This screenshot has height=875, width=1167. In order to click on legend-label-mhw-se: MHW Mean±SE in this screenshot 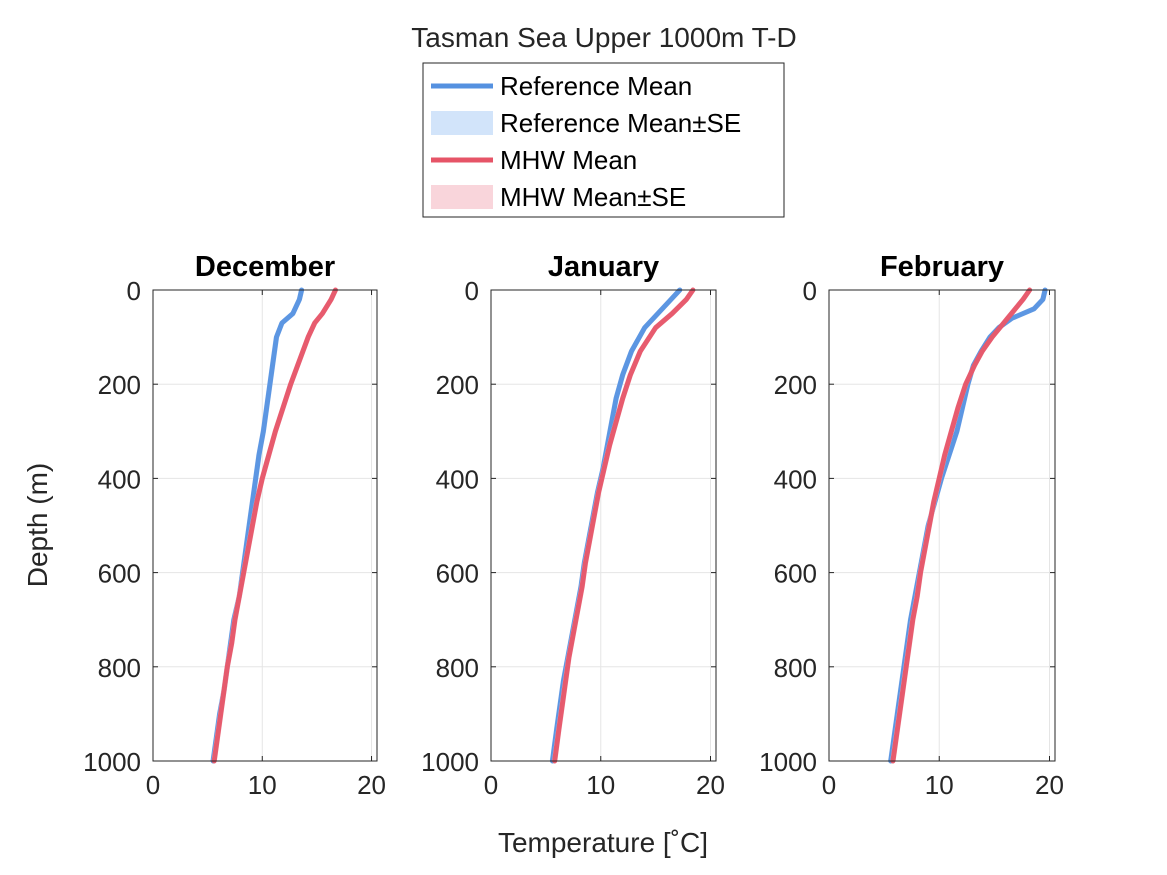, I will do `click(593, 197)`.